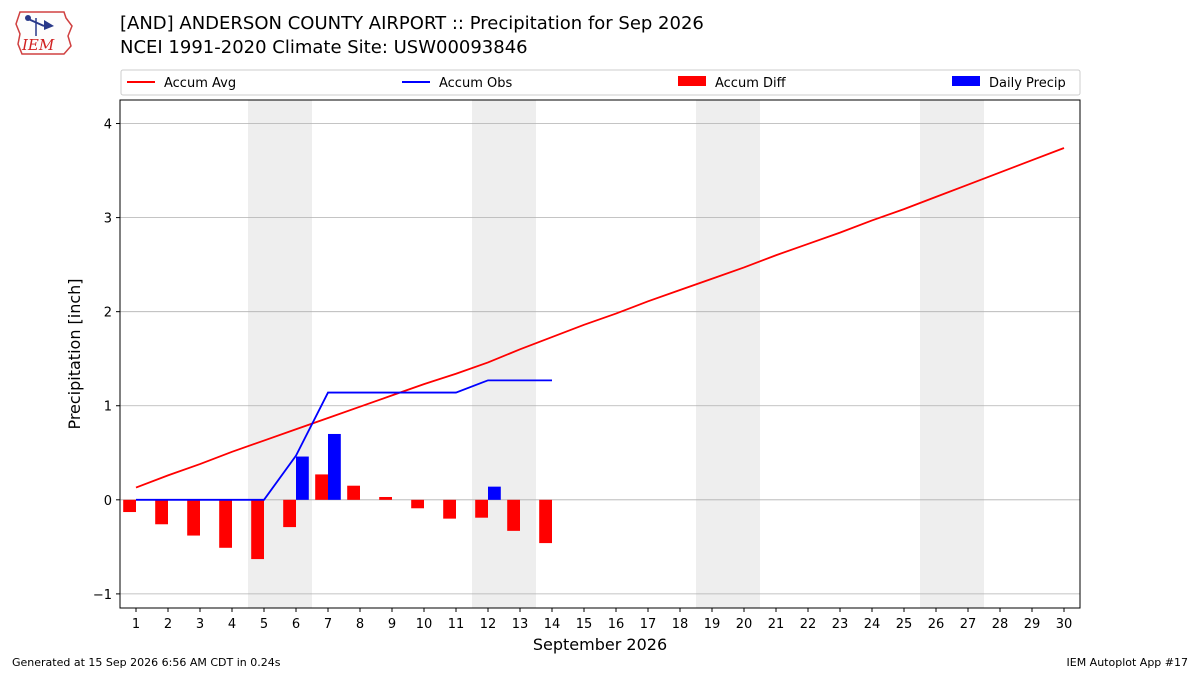 The image size is (1200, 675). What do you see at coordinates (74, 353) in the screenshot?
I see `y-axis-label: Precipitation [inch]` at bounding box center [74, 353].